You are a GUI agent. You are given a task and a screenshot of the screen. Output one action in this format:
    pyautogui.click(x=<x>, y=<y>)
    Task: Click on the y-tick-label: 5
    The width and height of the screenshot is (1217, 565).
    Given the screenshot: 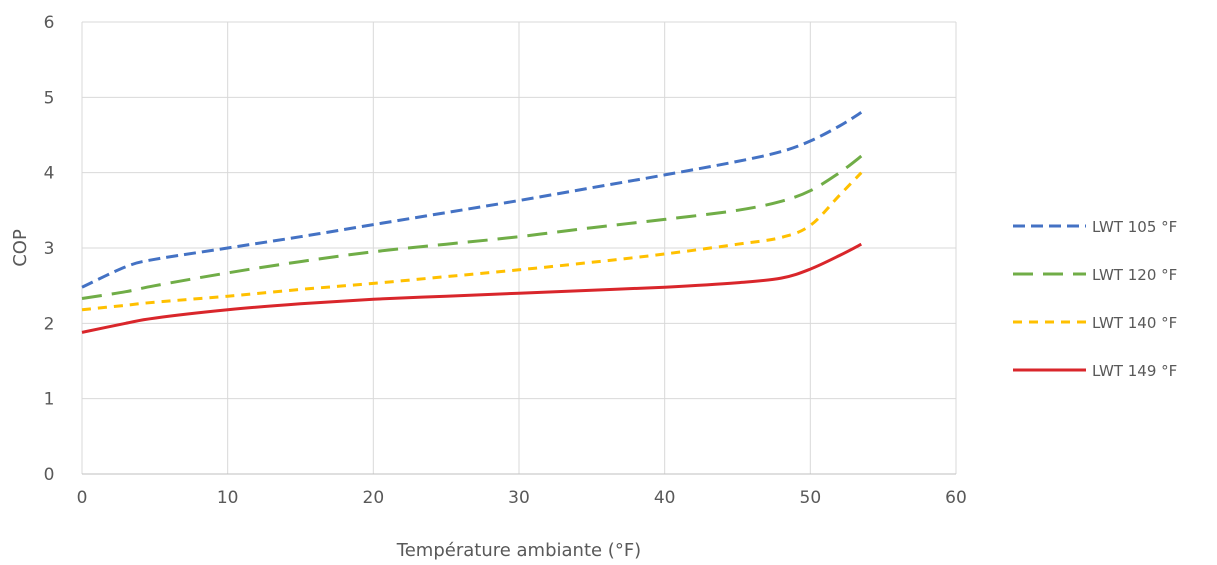 What is the action you would take?
    pyautogui.click(x=49, y=98)
    